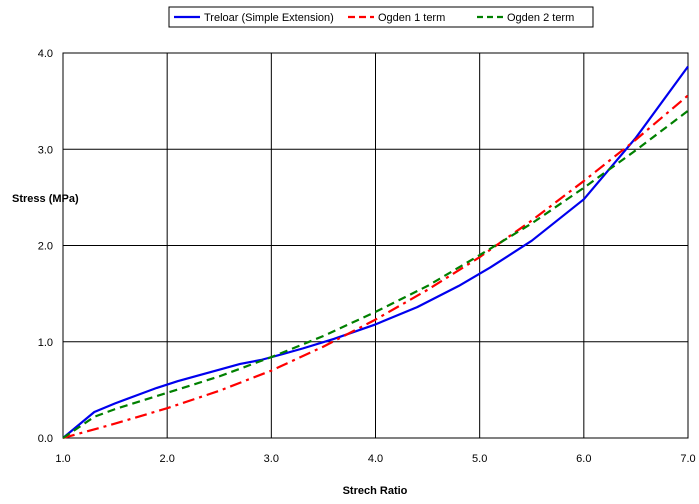  Describe the element at coordinates (45, 247) in the screenshot. I see `y-tick-label: 2.0` at that location.